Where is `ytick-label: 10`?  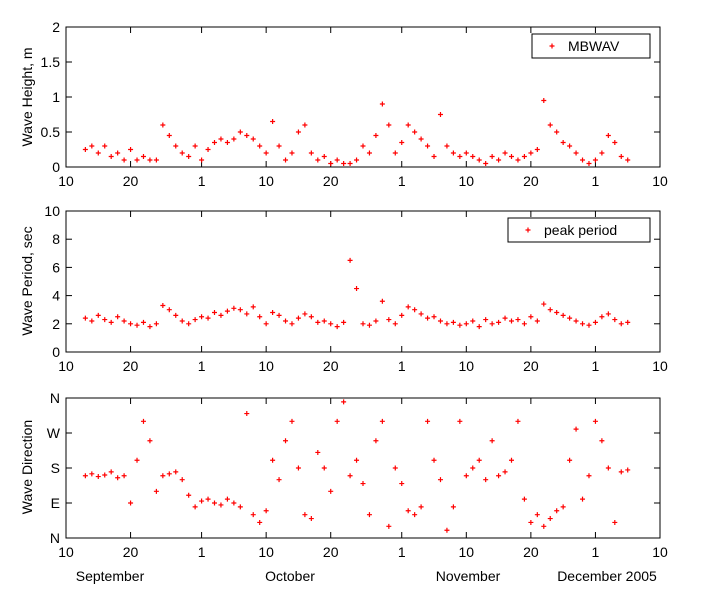
ytick-label: 10 is located at coordinates (52, 211).